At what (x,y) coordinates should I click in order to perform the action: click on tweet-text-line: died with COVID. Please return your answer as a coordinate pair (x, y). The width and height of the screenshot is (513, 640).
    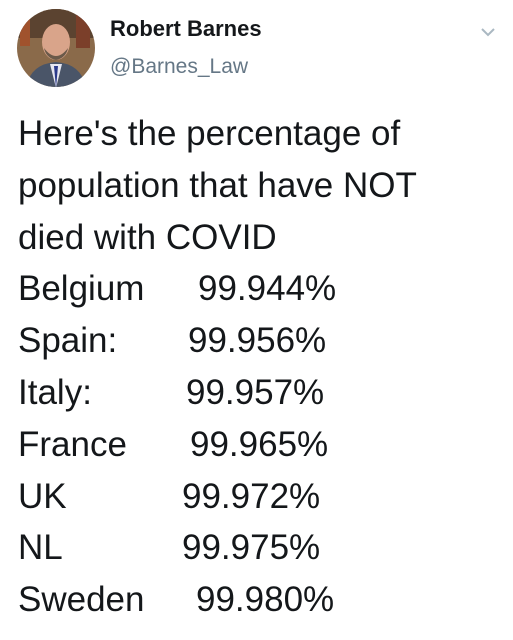
    Looking at the image, I should click on (147, 237).